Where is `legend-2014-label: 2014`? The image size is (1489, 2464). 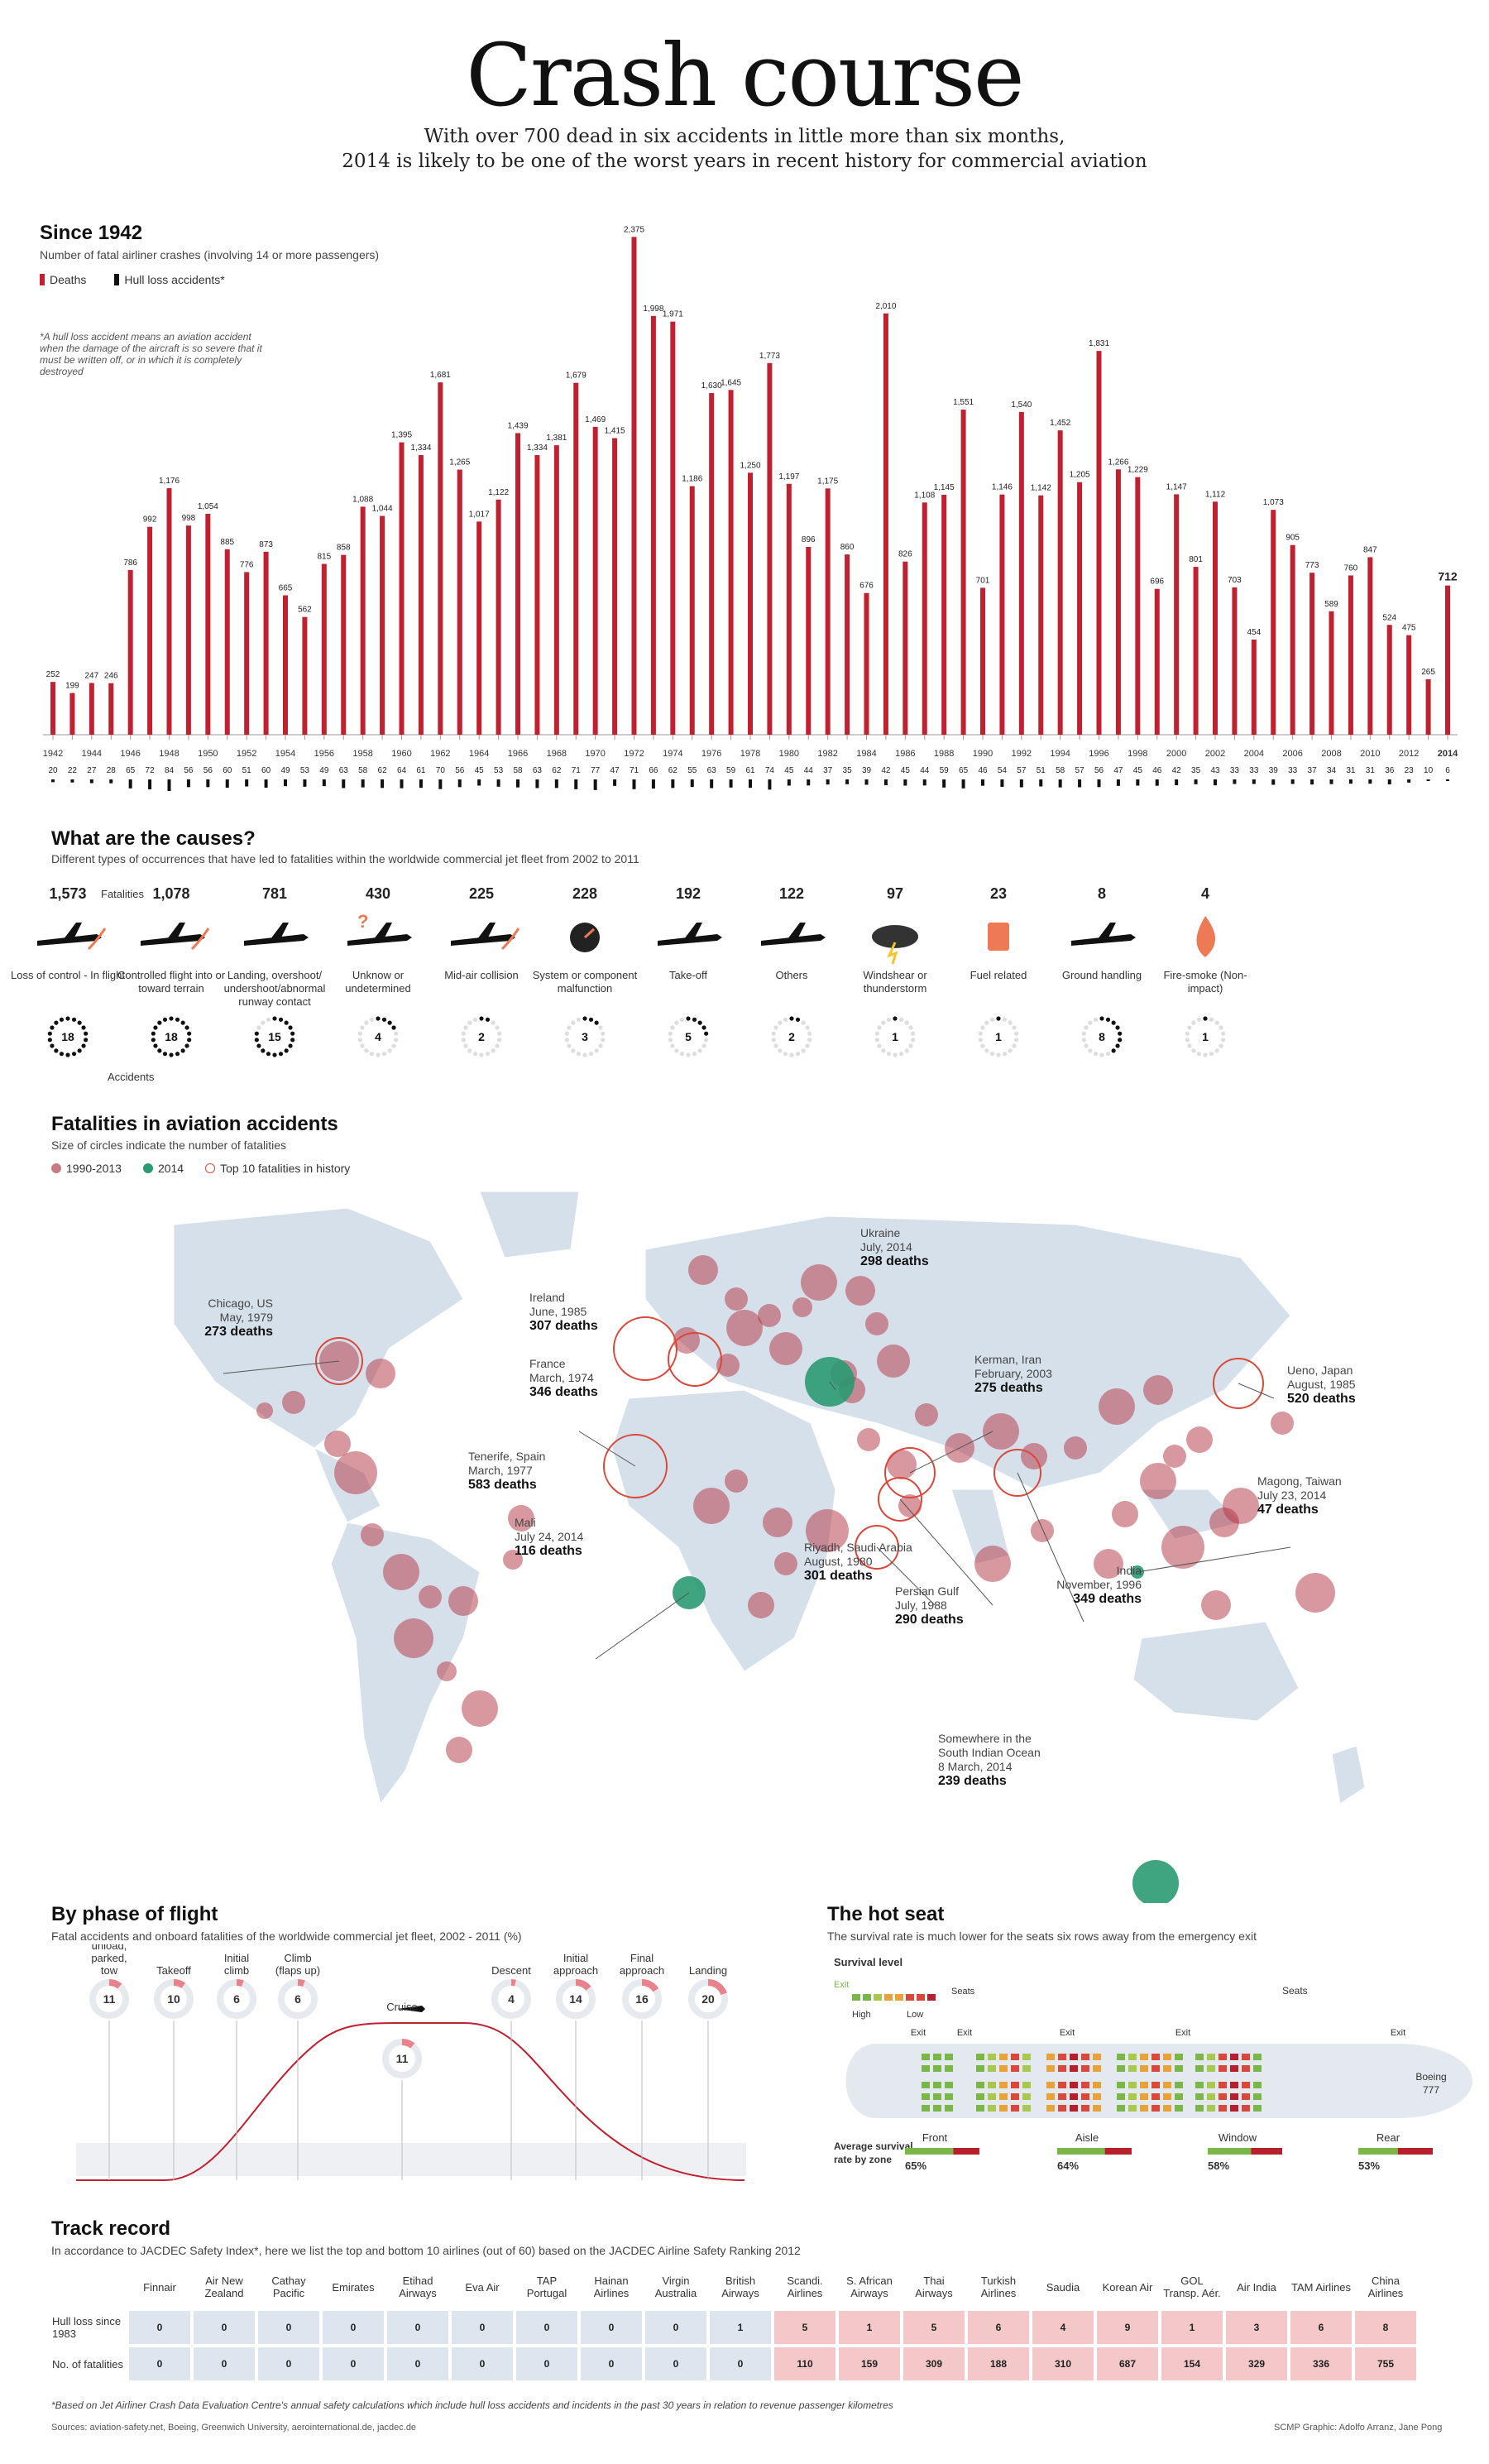 legend-2014-label: 2014 is located at coordinates (170, 1168).